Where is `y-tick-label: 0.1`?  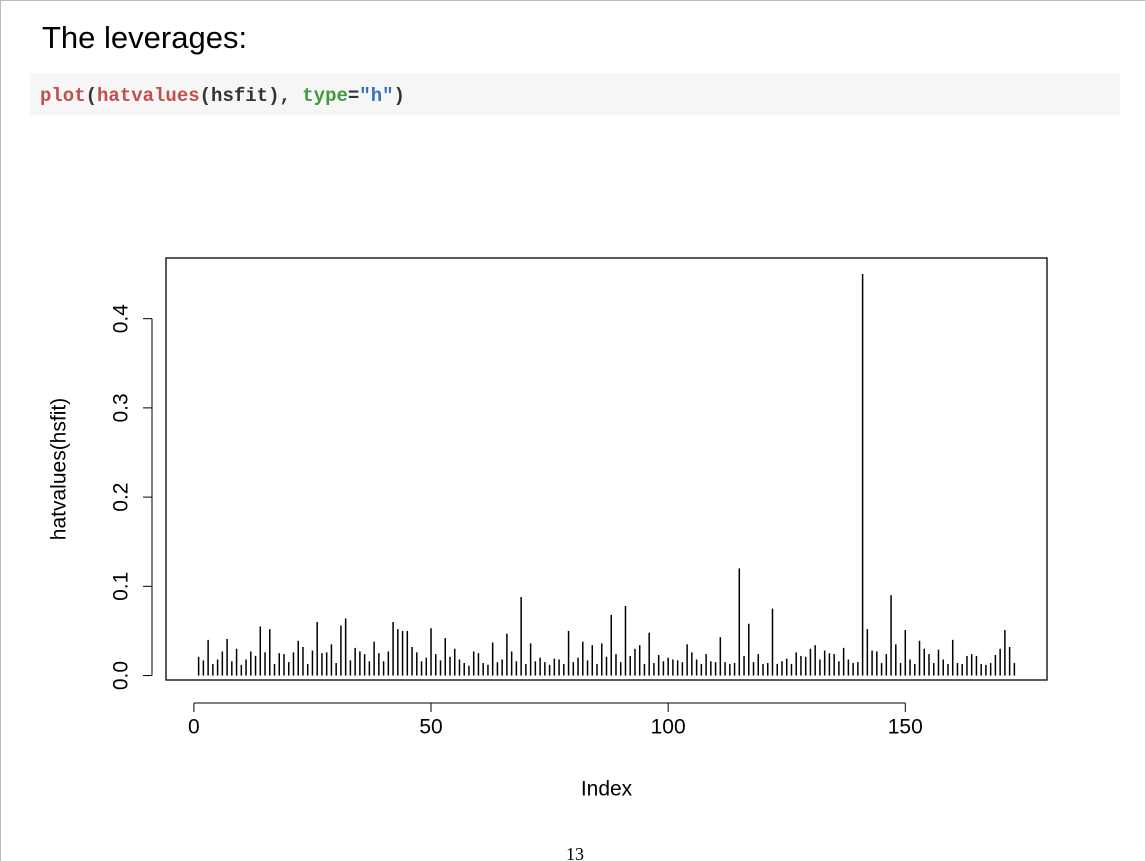
y-tick-label: 0.1 is located at coordinates (121, 586).